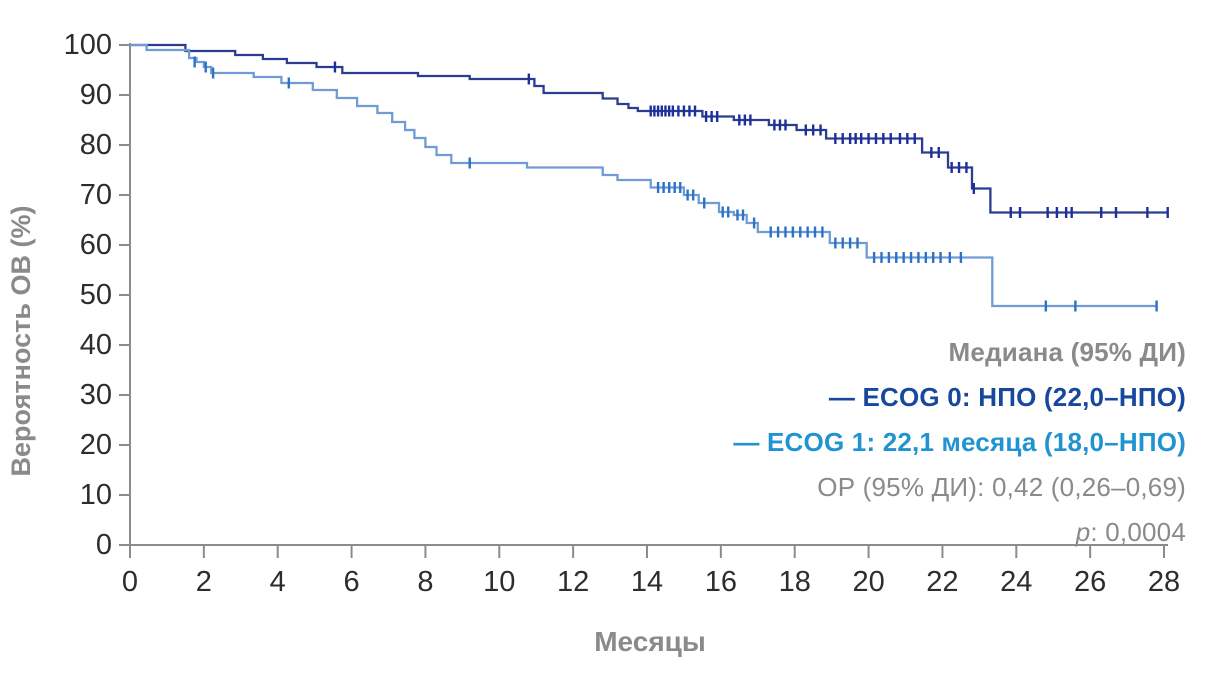 The height and width of the screenshot is (696, 1232). What do you see at coordinates (959, 532) in the screenshot?
I see `legend-p-value: p: 0,0004` at bounding box center [959, 532].